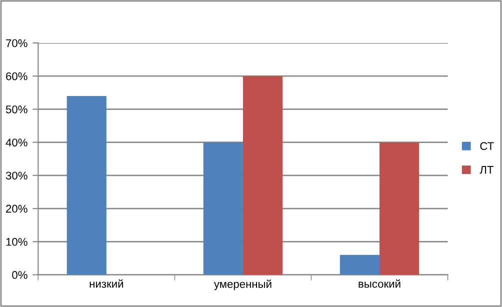 Image resolution: width=502 pixels, height=307 pixels. What do you see at coordinates (487, 170) in the screenshot?
I see `legend-label: ЛТ` at bounding box center [487, 170].